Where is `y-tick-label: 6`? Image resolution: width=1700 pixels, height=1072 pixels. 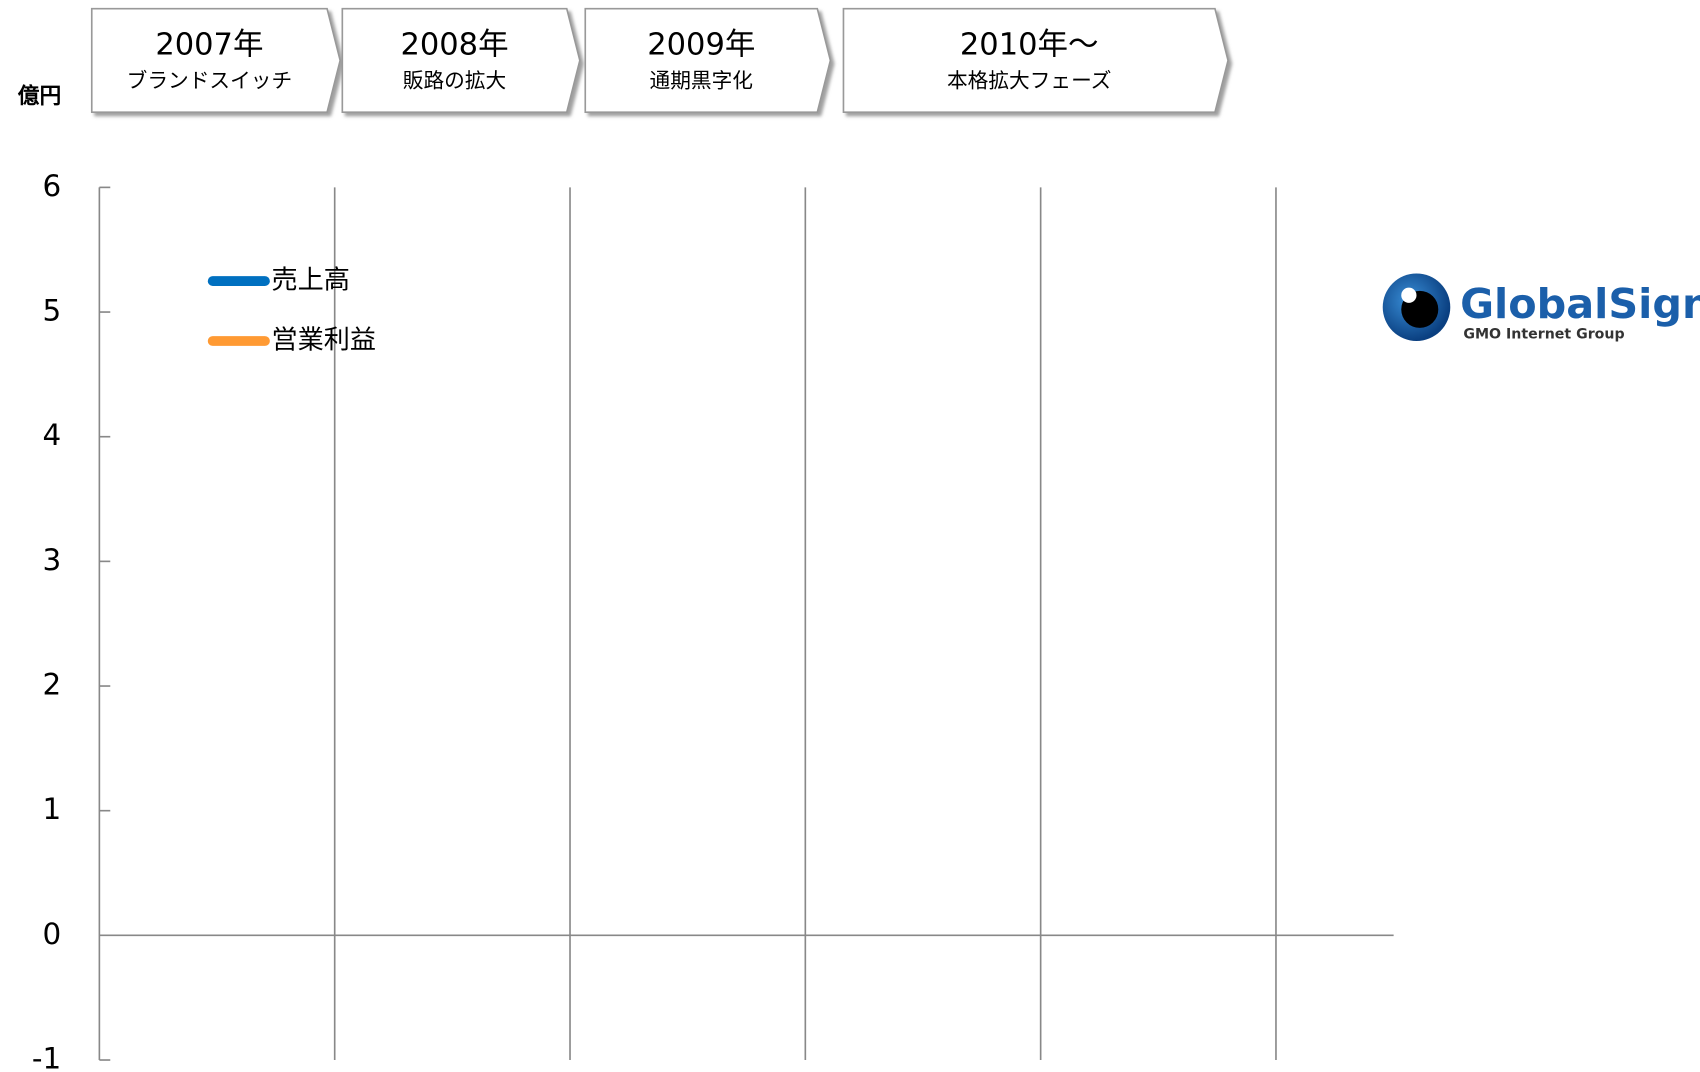
y-tick-label: 6 is located at coordinates (52, 186).